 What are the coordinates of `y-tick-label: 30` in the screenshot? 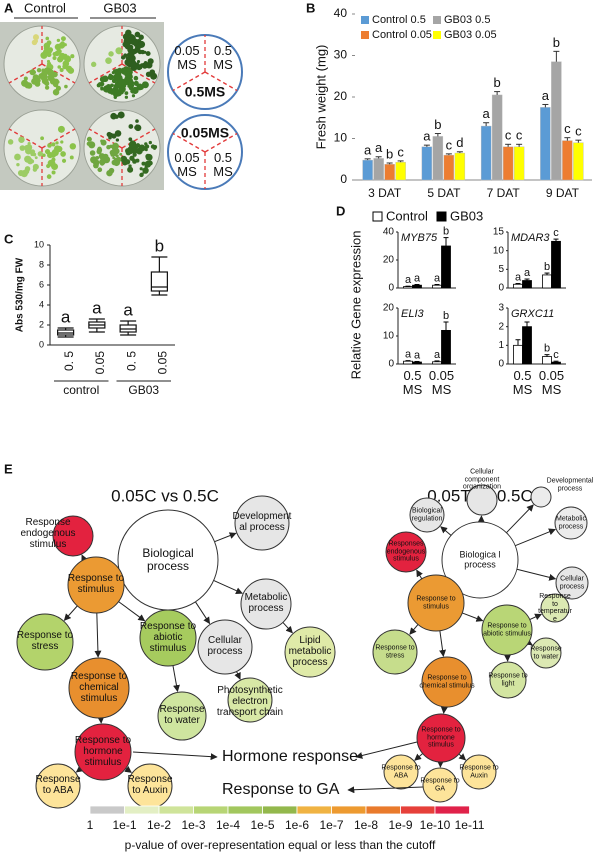 It's located at (341, 55).